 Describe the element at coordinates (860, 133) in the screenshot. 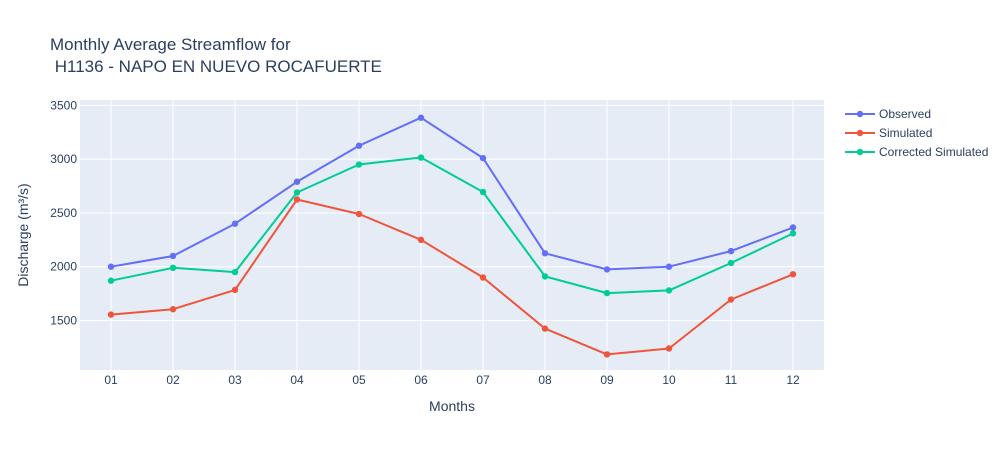

I see `legend-marker-simulated` at that location.